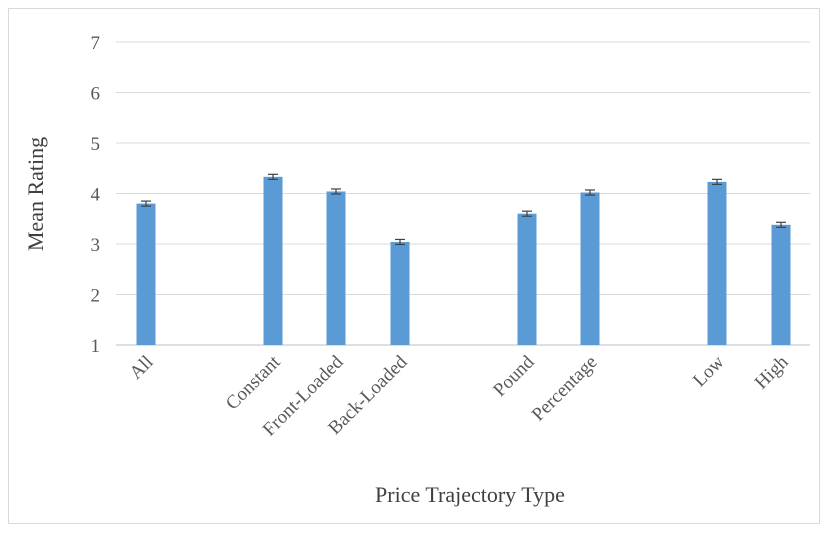  What do you see at coordinates (96, 144) in the screenshot?
I see `y-tick-label: 5` at bounding box center [96, 144].